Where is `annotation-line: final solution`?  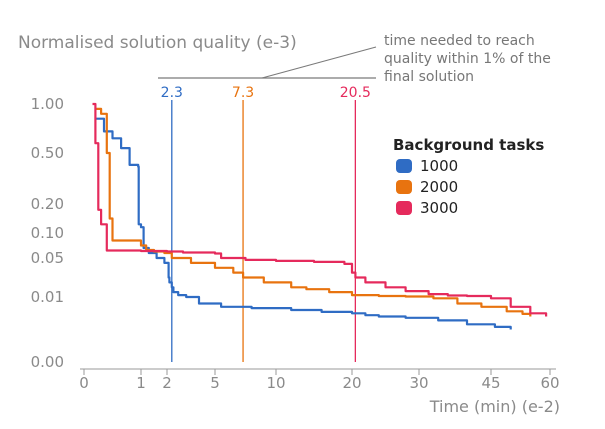
annotation-line: final solution is located at coordinates (429, 77).